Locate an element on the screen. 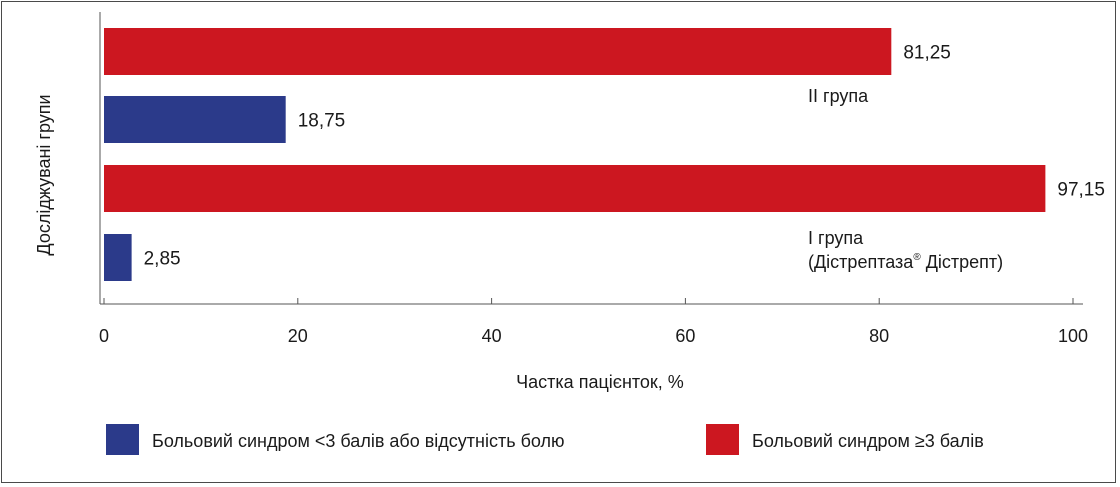 This screenshot has height=487, width=1120. x-tick-label-5: 100 is located at coordinates (1073, 336).